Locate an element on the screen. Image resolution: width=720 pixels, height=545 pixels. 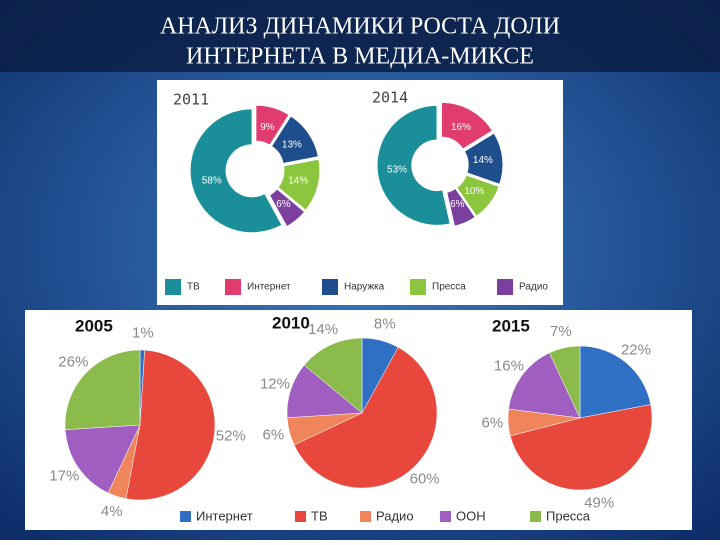
pie-value-label: 1% is located at coordinates (143, 333).